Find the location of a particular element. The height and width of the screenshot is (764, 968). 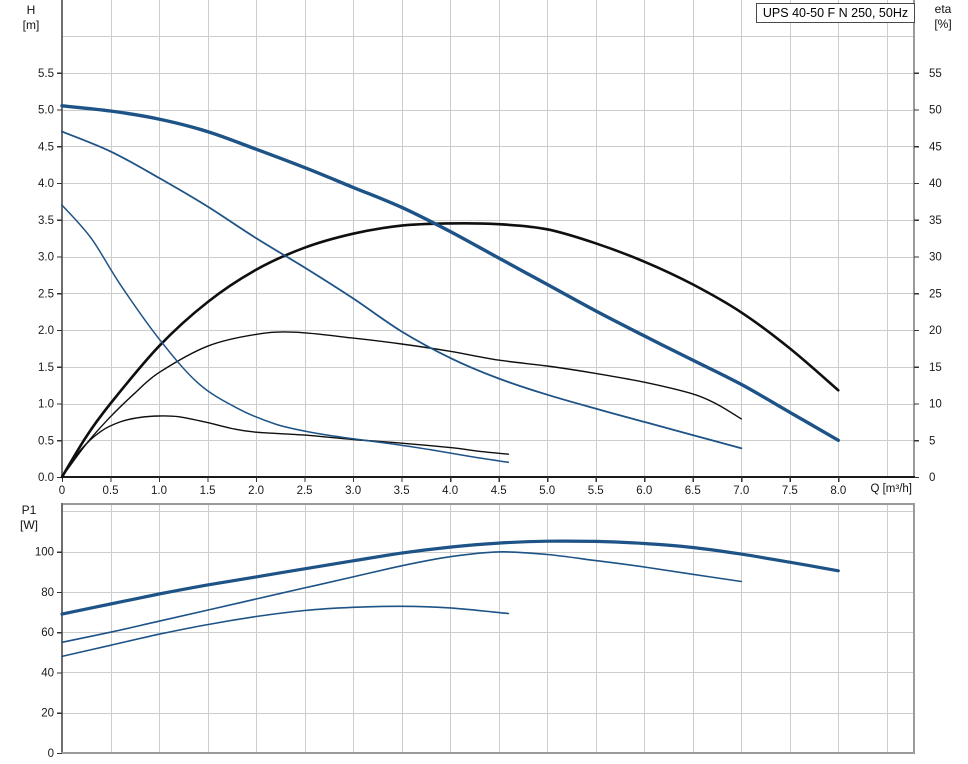

x-tick-label: 1.5 is located at coordinates (208, 491).